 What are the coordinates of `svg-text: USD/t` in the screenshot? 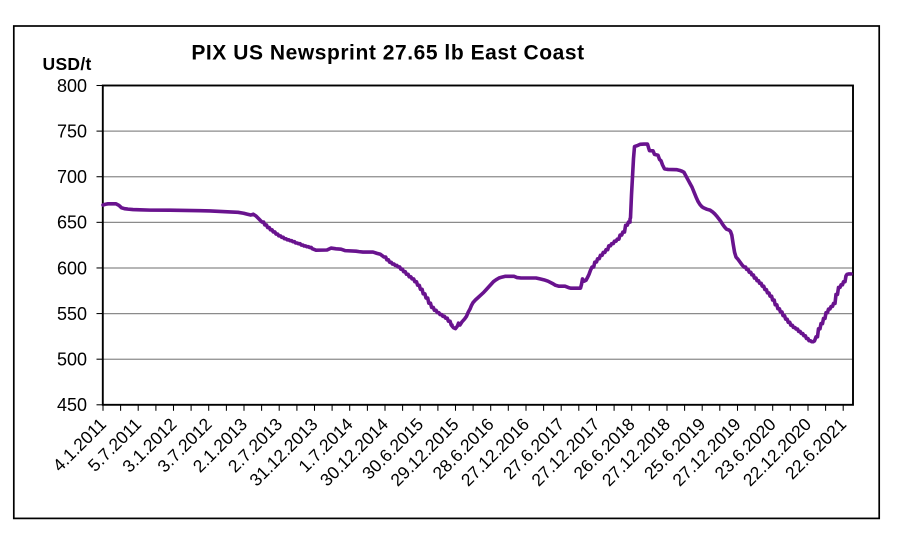 It's located at (67, 64).